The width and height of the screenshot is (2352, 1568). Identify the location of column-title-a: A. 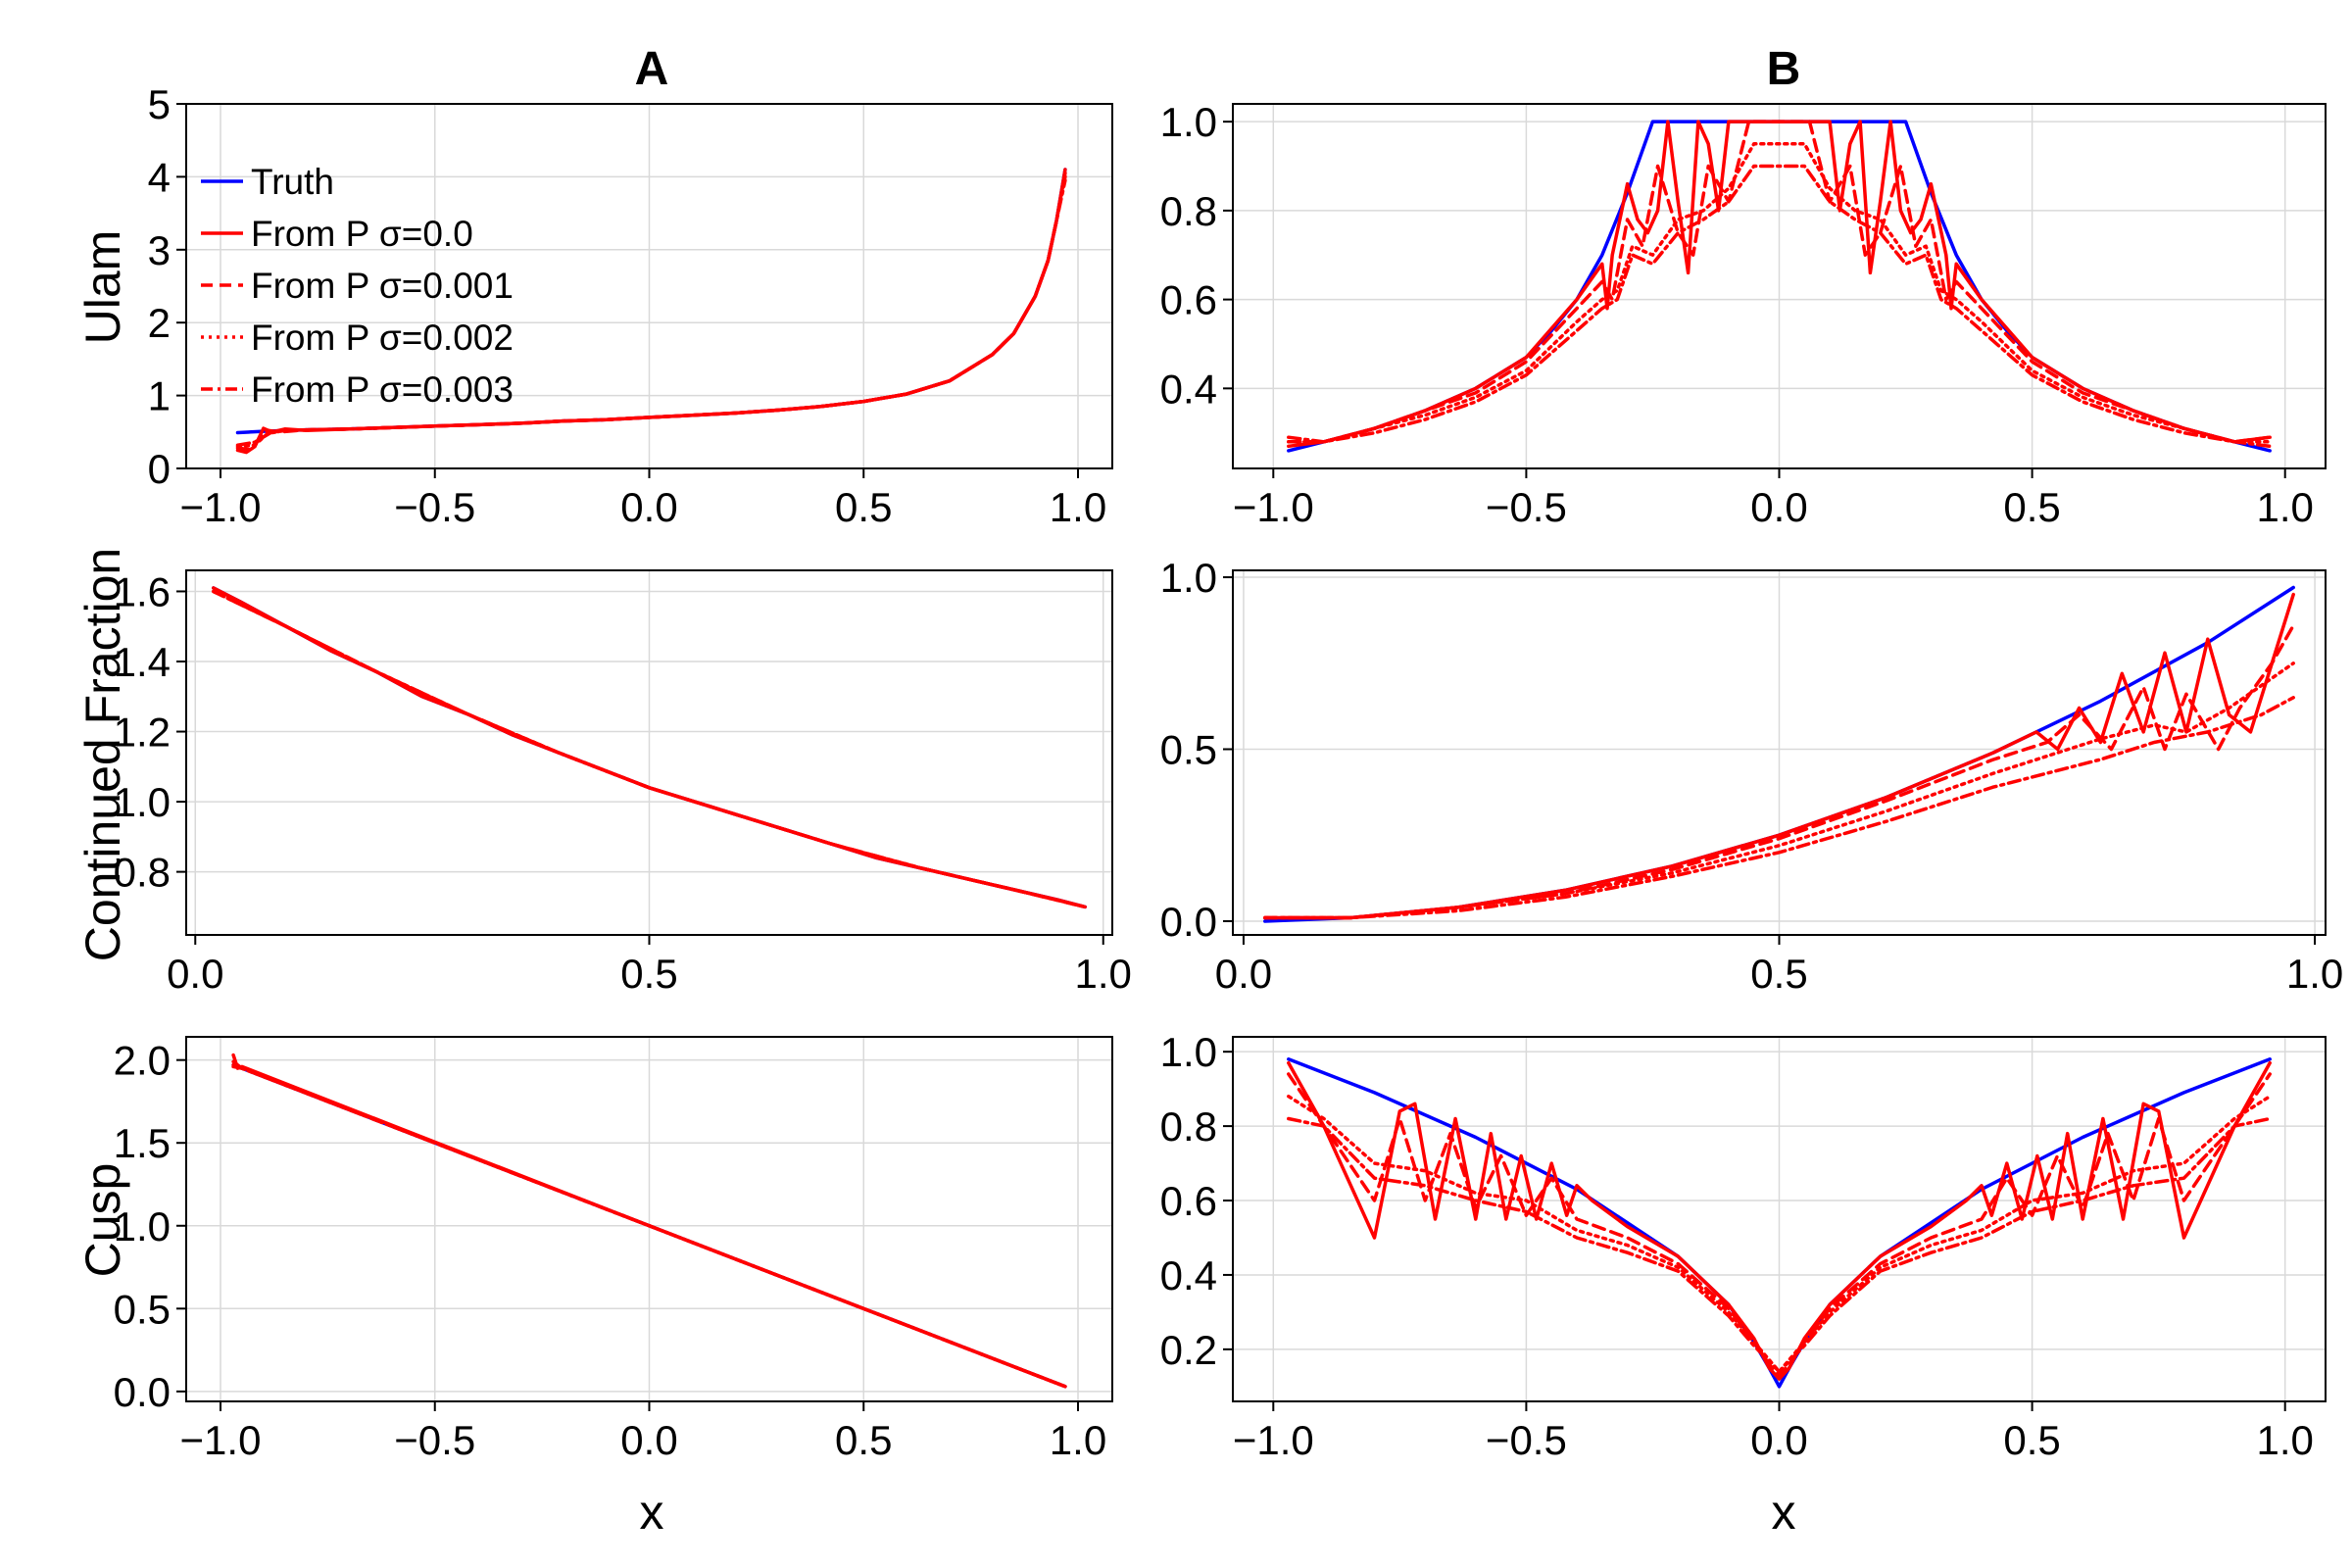
(652, 69).